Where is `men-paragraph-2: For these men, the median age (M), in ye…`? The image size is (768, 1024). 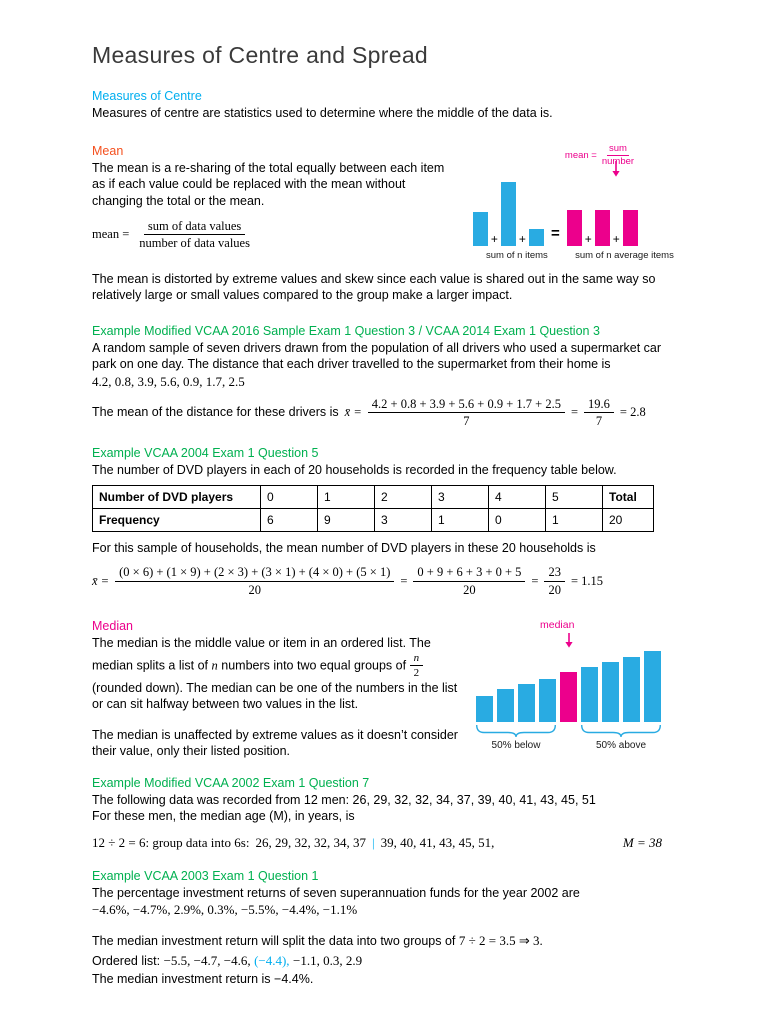
men-paragraph-2: For these men, the median age (M), in ye… is located at coordinates (223, 816).